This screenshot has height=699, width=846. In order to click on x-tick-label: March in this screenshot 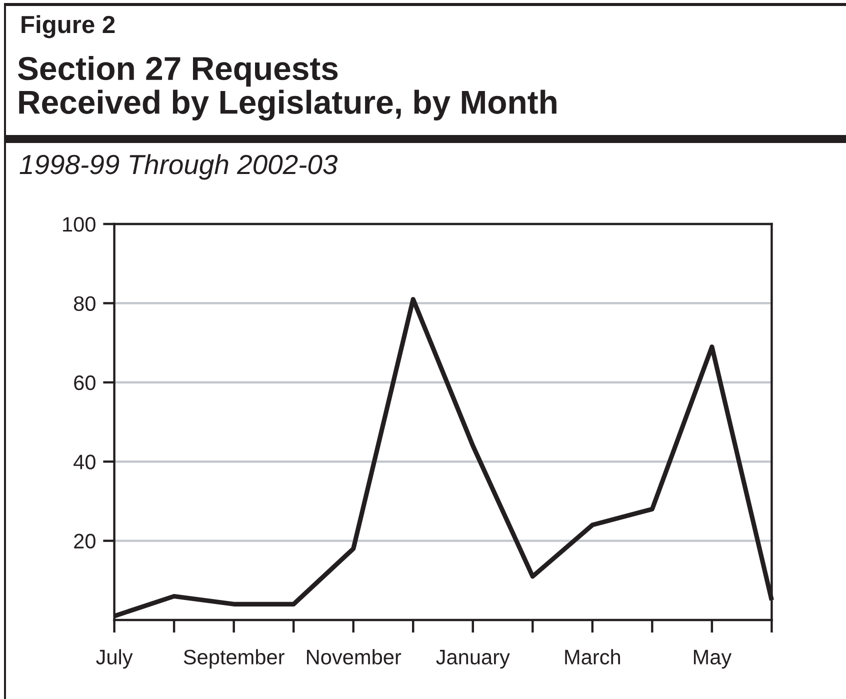, I will do `click(592, 656)`.